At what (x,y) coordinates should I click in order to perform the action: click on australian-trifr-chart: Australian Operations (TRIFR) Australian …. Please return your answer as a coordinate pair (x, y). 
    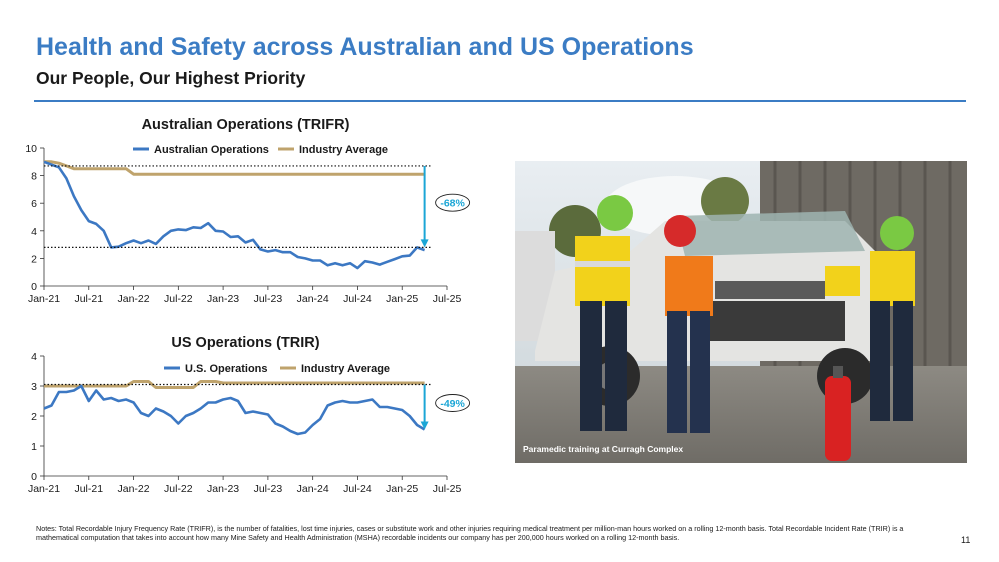
    Looking at the image, I should click on (248, 211).